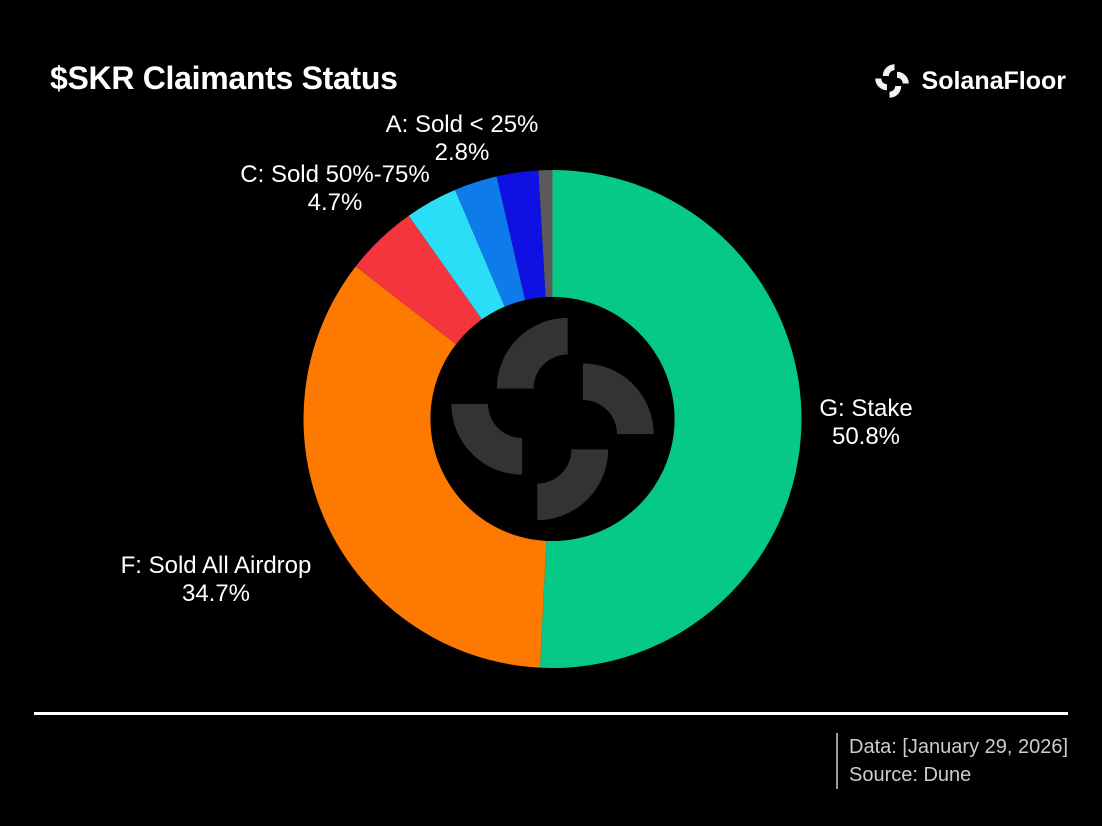 The width and height of the screenshot is (1102, 826). I want to click on footer: Data: [January 29, 2026] Source: Dune, so click(952, 761).